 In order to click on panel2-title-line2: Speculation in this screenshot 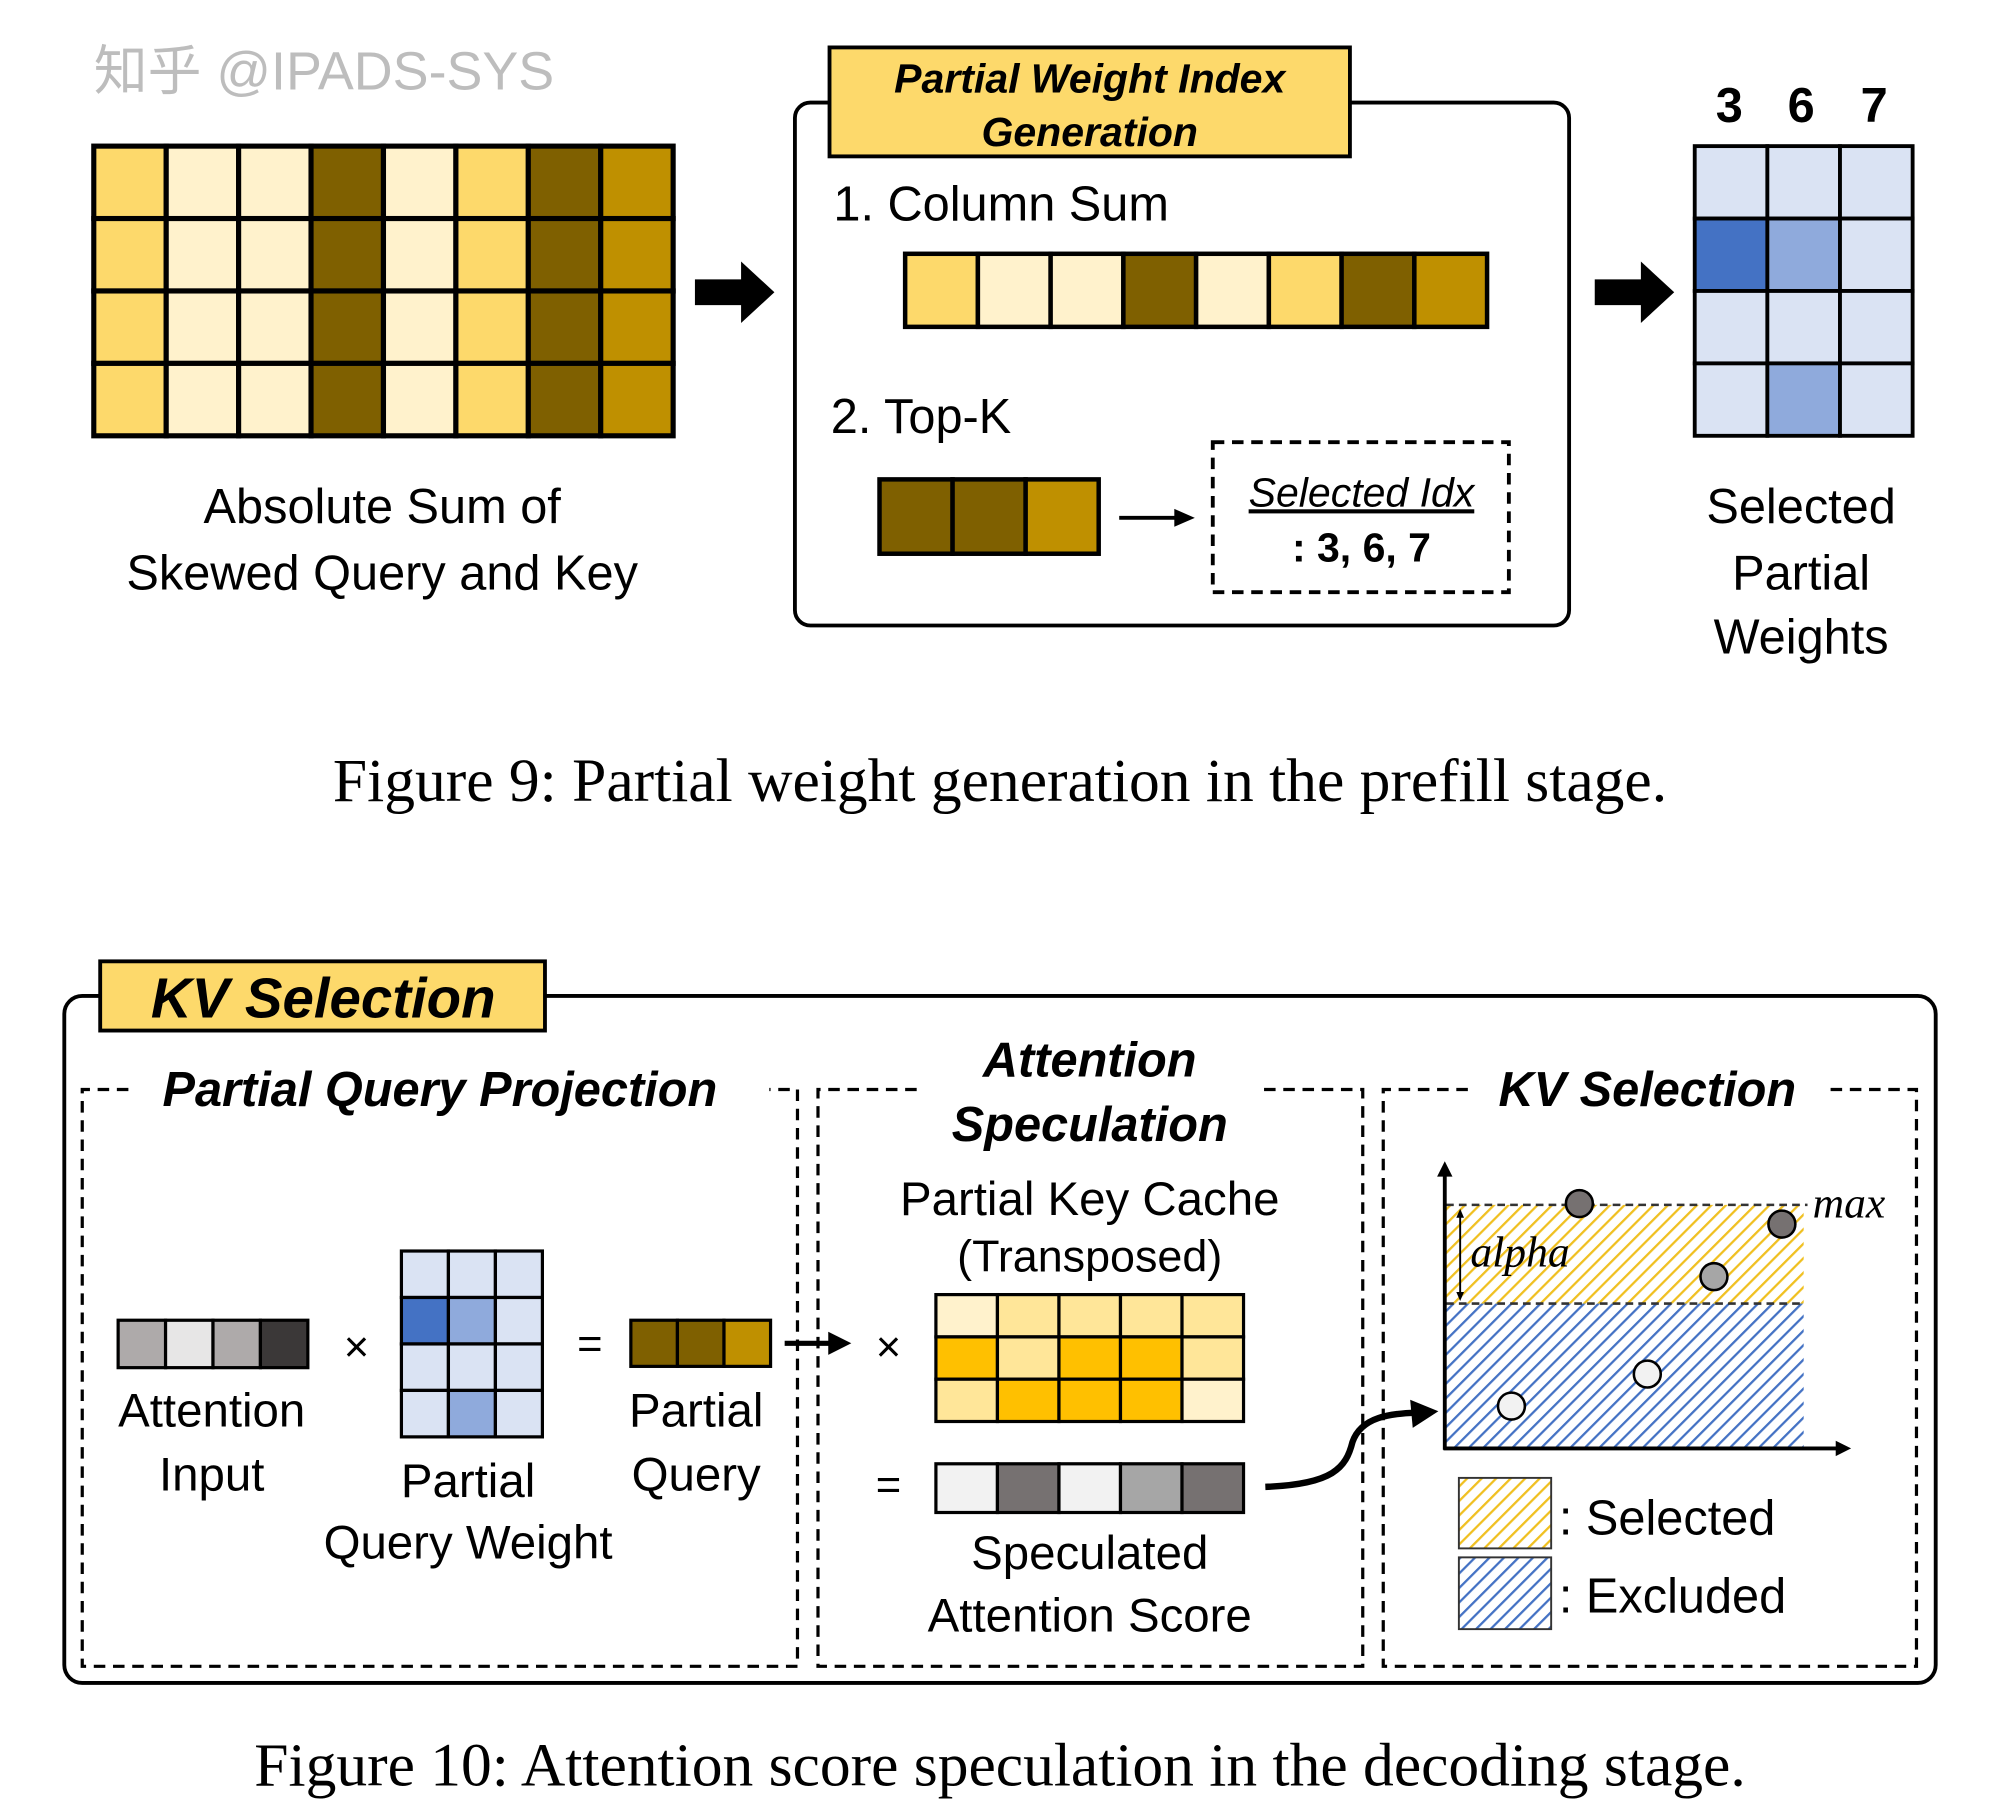, I will do `click(1090, 1125)`.